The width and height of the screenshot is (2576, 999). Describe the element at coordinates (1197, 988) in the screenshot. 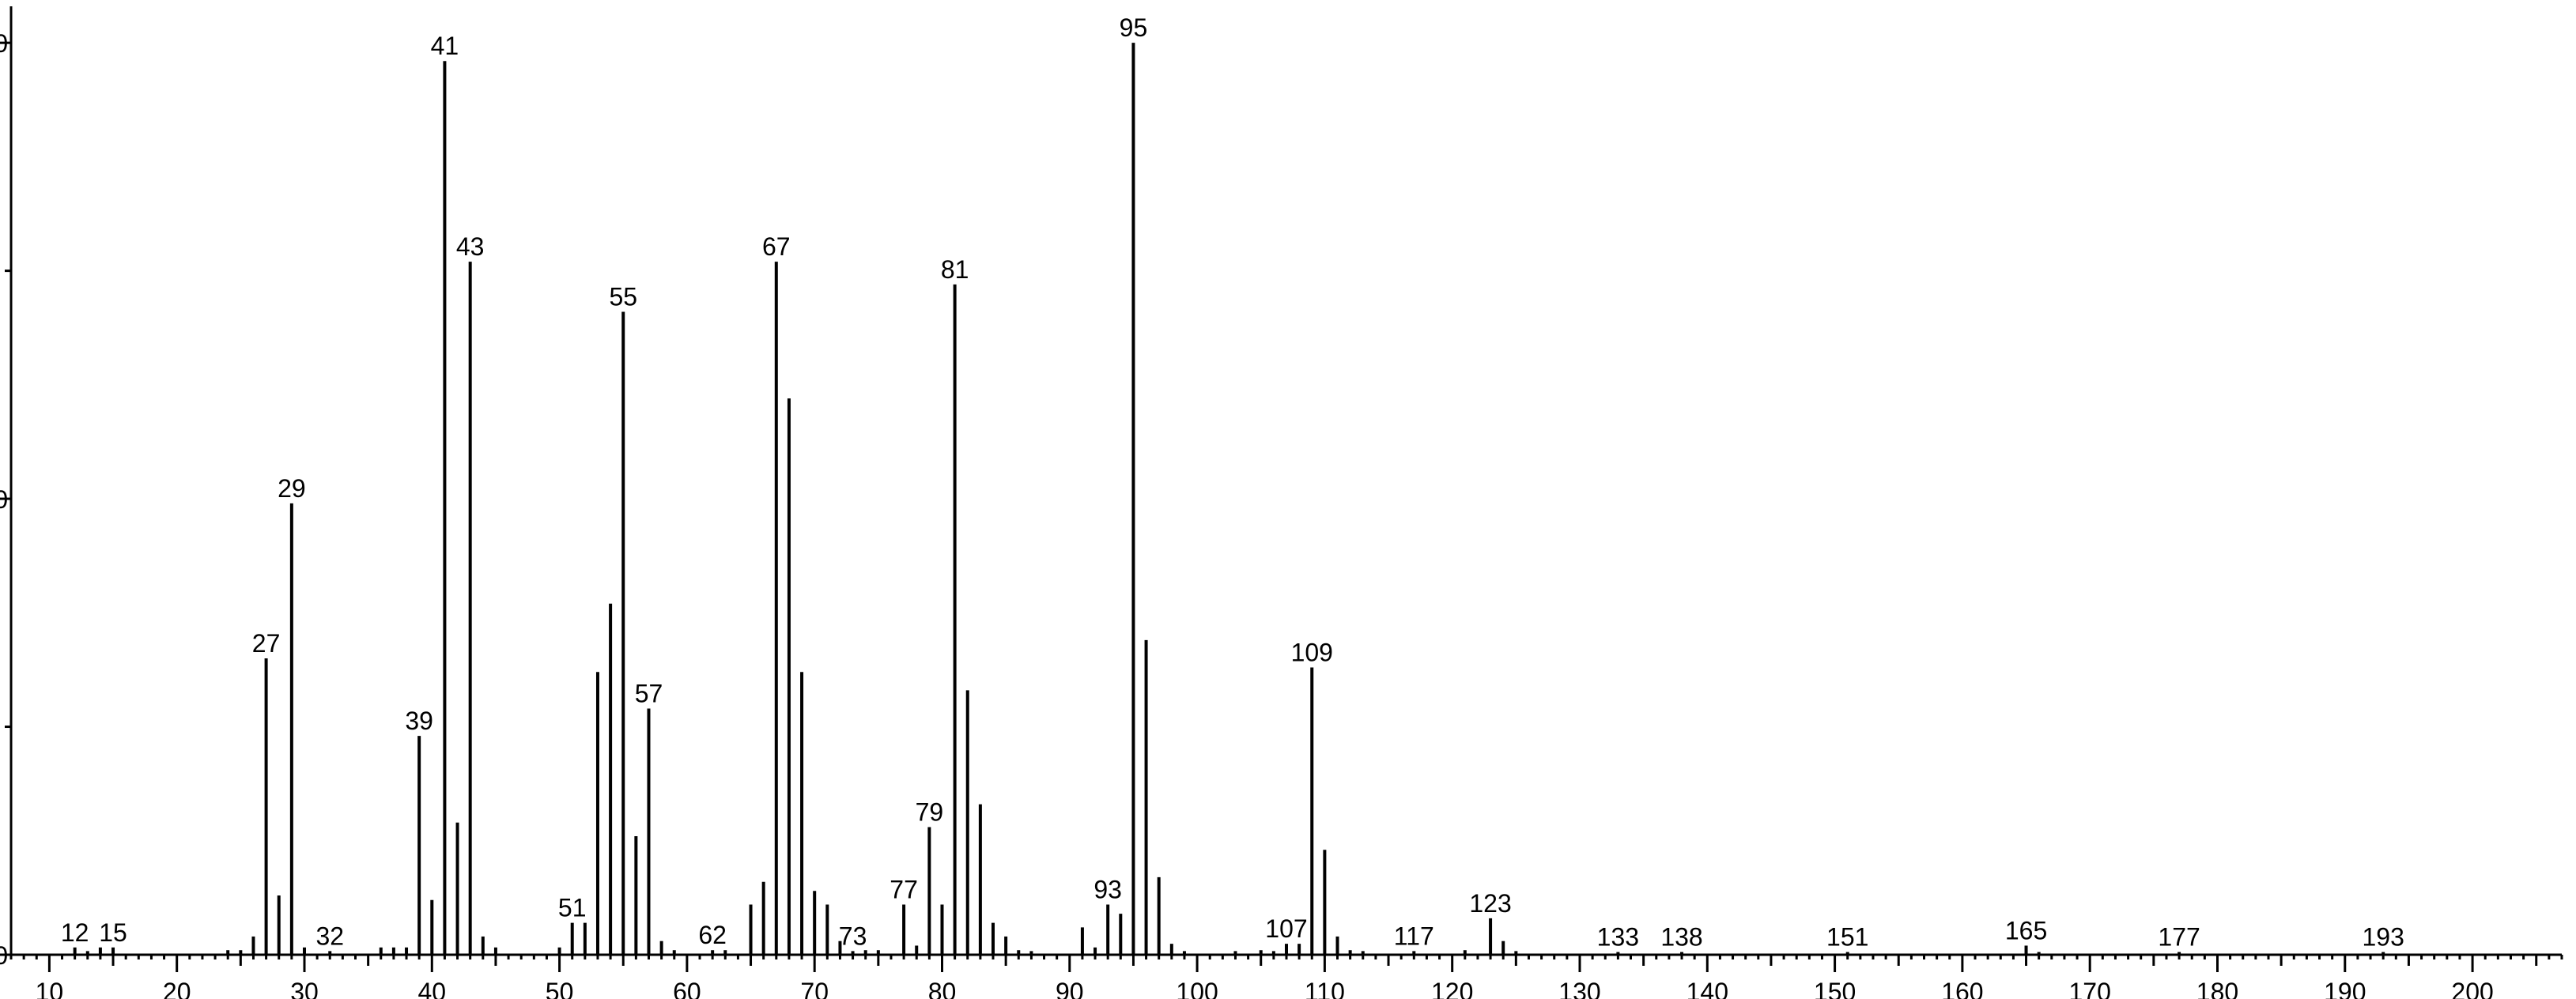

I see `x-tick-label-100: 100` at that location.